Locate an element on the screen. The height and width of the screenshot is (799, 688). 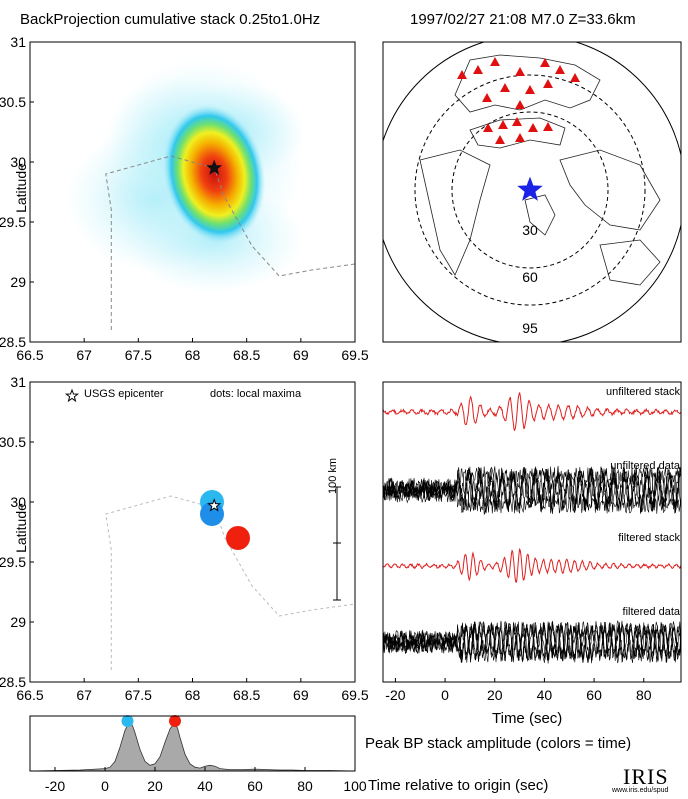
epicenter-star-maxima is located at coordinates (214, 505).